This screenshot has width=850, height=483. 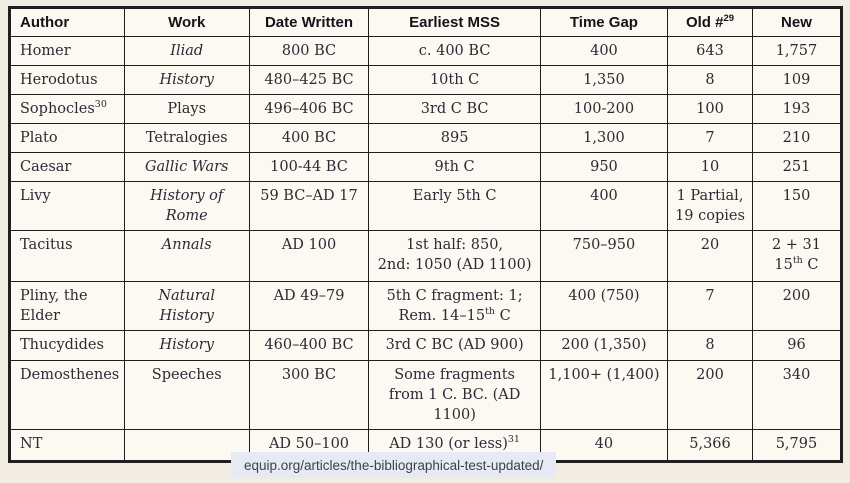 I want to click on cell-date: 800 BC, so click(x=309, y=51).